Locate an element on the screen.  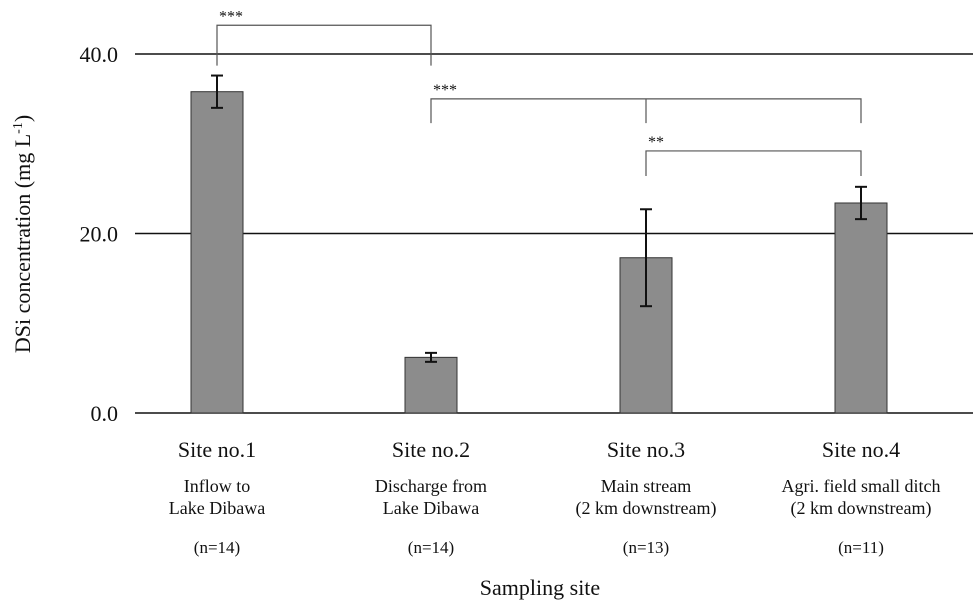
site-description-line-1: Inflow to is located at coordinates (217, 486).